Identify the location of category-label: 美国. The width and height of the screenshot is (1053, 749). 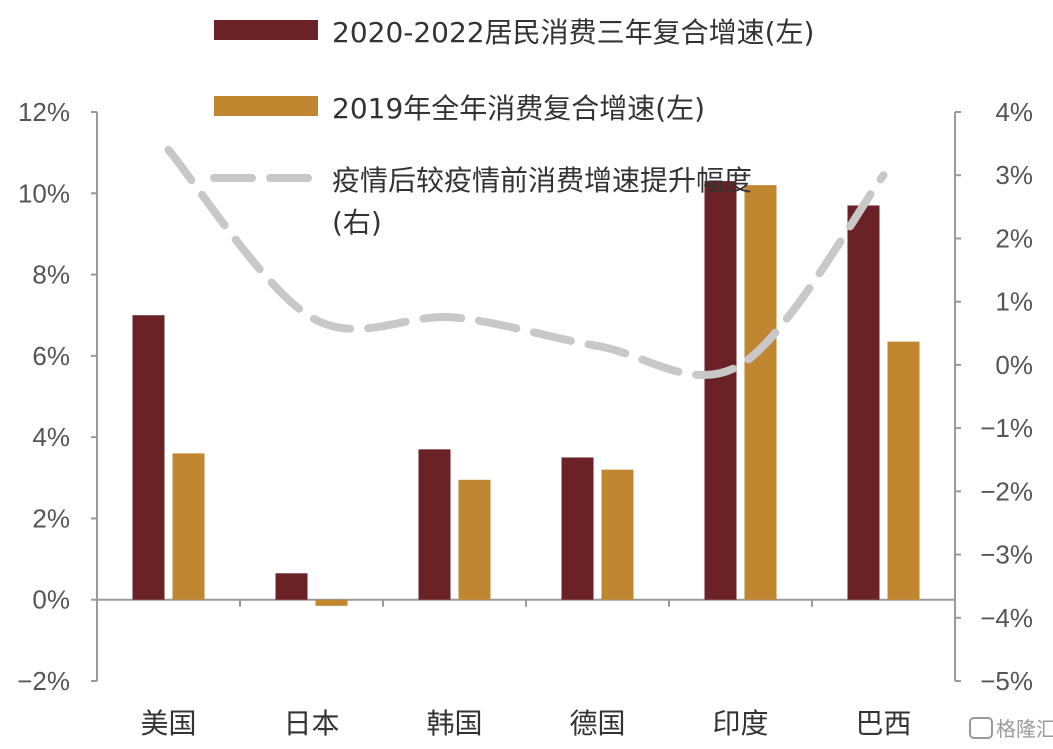
(168, 723).